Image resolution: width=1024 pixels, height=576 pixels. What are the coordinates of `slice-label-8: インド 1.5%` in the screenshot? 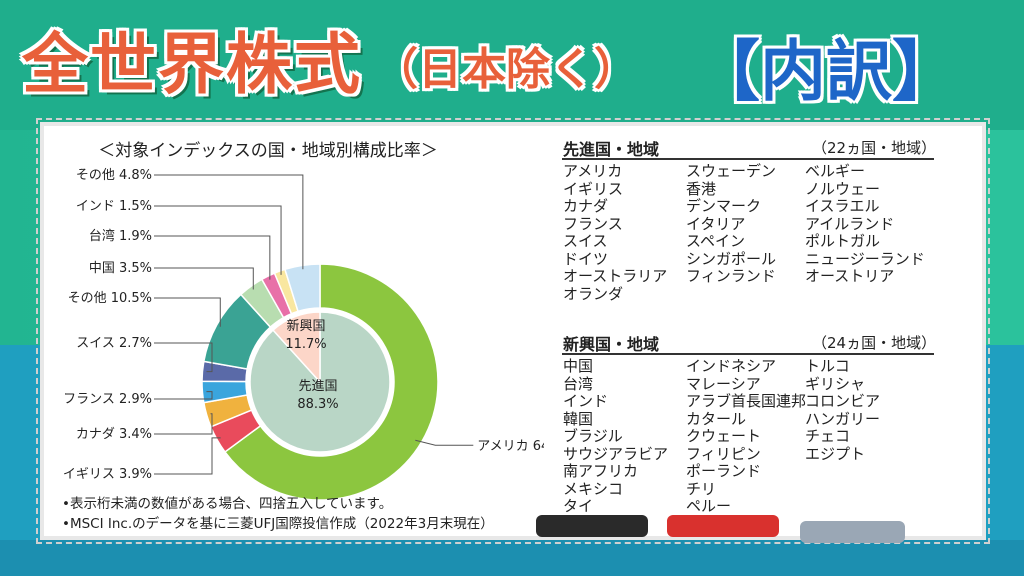 It's located at (114, 206).